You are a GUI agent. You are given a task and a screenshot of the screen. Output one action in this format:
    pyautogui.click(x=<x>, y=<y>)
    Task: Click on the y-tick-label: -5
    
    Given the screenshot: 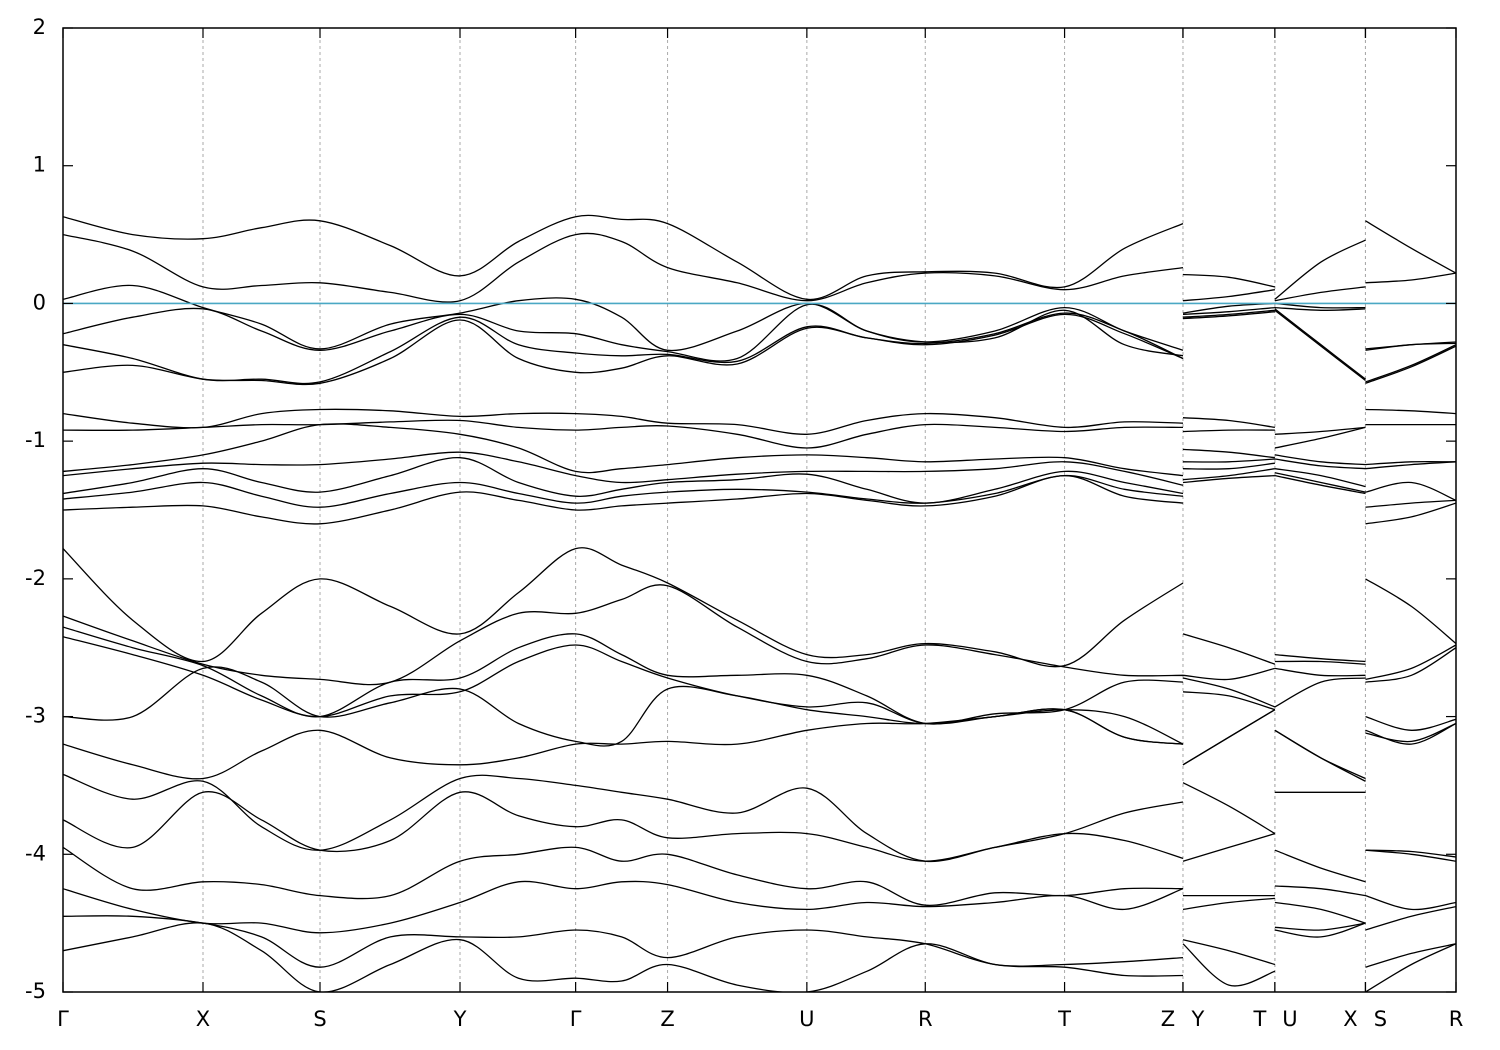 What is the action you would take?
    pyautogui.click(x=35, y=991)
    